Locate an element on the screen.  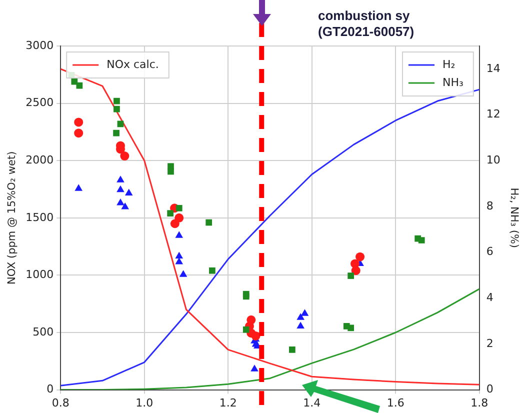
x-tick-label: 1.6 is located at coordinates (395, 403).